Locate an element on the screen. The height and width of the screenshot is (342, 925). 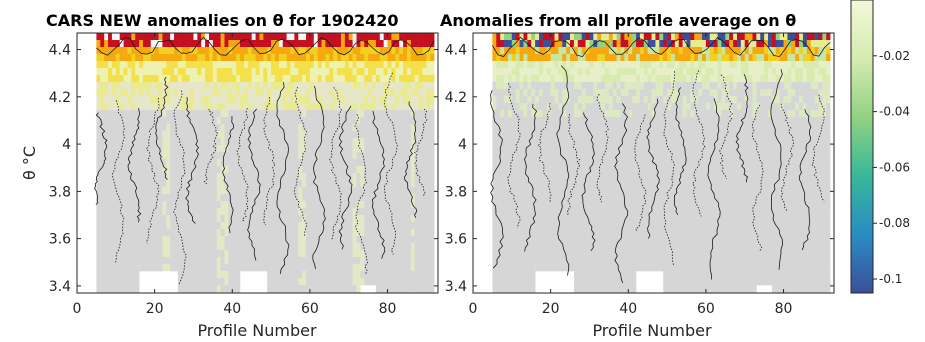
y-tick-label: 4.4 is located at coordinates (60, 51).